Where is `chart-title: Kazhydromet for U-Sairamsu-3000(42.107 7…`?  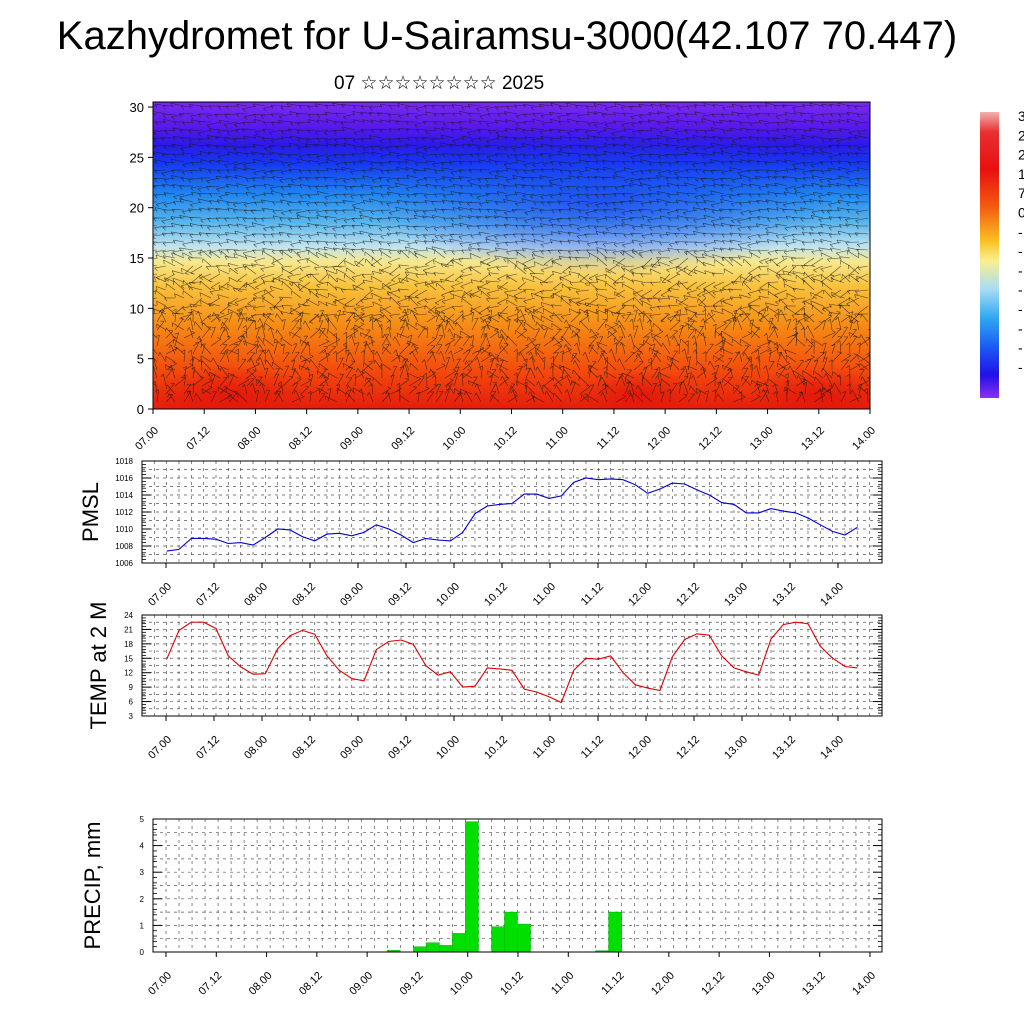
chart-title: Kazhydromet for U-Sairamsu-3000(42.107 7… is located at coordinates (507, 36).